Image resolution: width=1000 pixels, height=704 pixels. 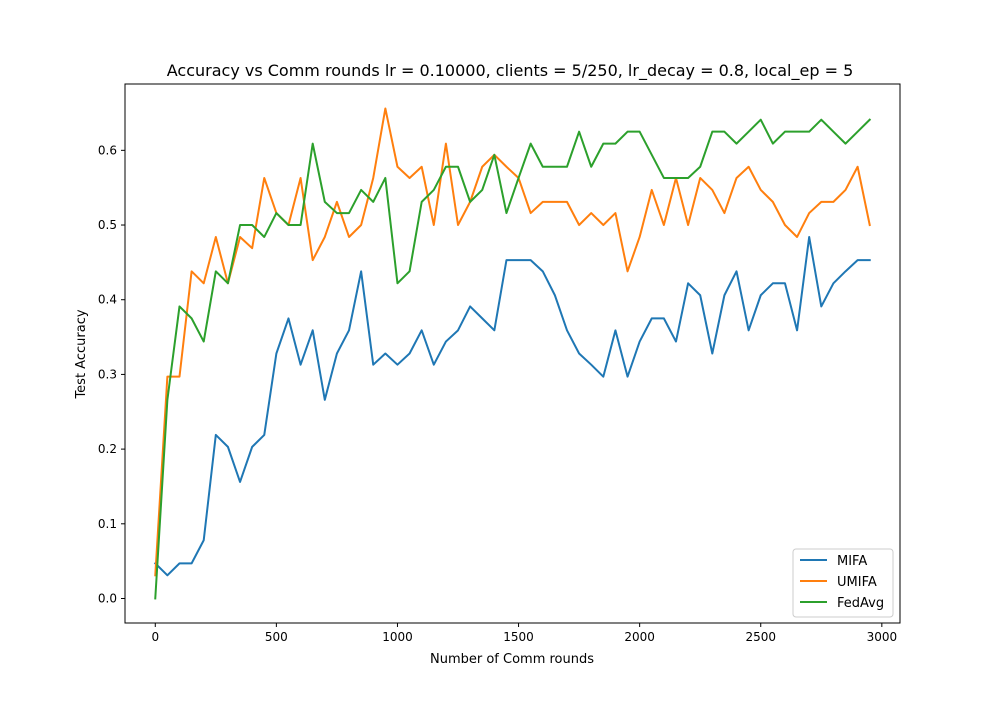 What do you see at coordinates (852, 561) in the screenshot?
I see `legend-label-mifa: MIFA` at bounding box center [852, 561].